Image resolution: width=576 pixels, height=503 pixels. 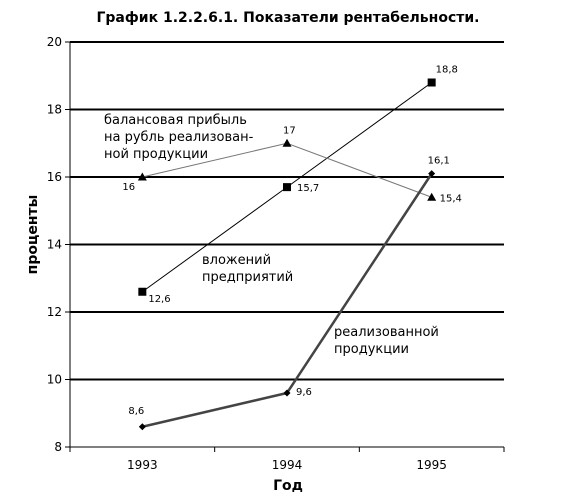 What do you see at coordinates (142, 465) in the screenshot?
I see `x-tick-label: 1993` at bounding box center [142, 465].